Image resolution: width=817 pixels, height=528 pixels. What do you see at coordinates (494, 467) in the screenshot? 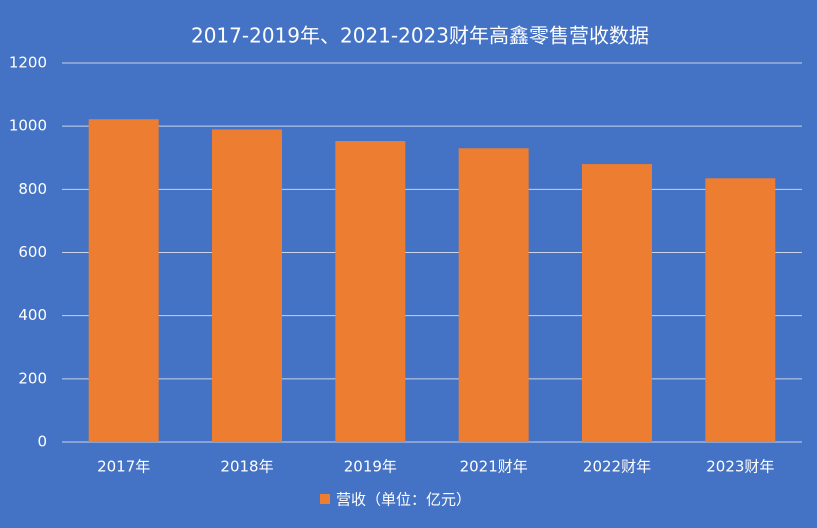
I see `x-tick-label: 2021财年` at bounding box center [494, 467].